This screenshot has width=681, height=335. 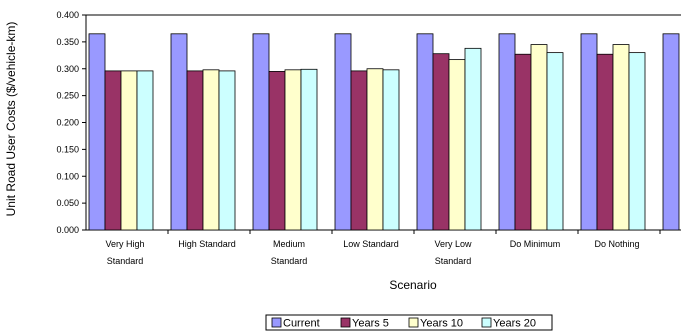 I want to click on y-axis-title: Unit Road User Costs ($/vehicle-km), so click(x=11, y=119).